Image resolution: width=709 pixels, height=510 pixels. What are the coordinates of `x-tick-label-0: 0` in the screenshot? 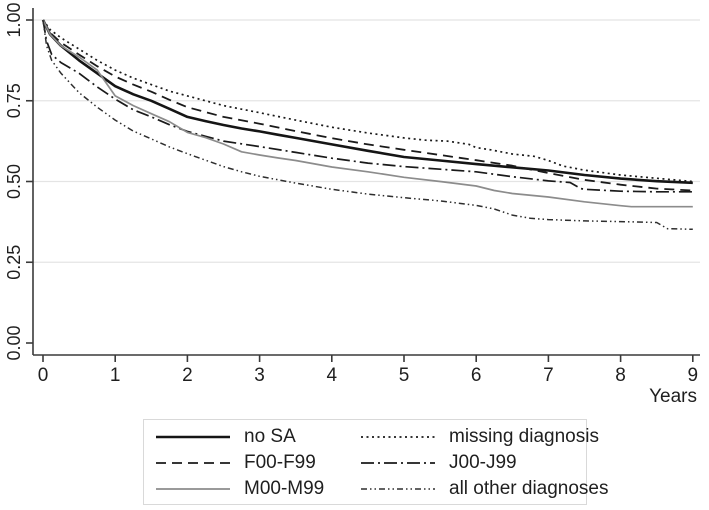 It's located at (43, 375).